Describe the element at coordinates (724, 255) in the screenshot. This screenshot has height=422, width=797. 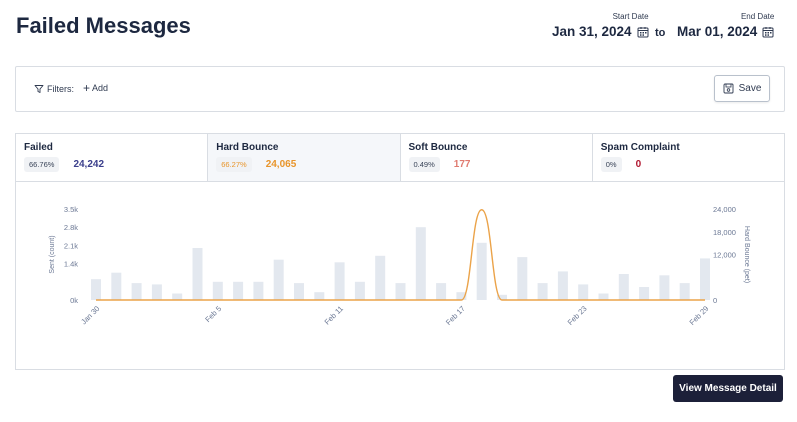
I see `y-tick-right: 12,000` at that location.